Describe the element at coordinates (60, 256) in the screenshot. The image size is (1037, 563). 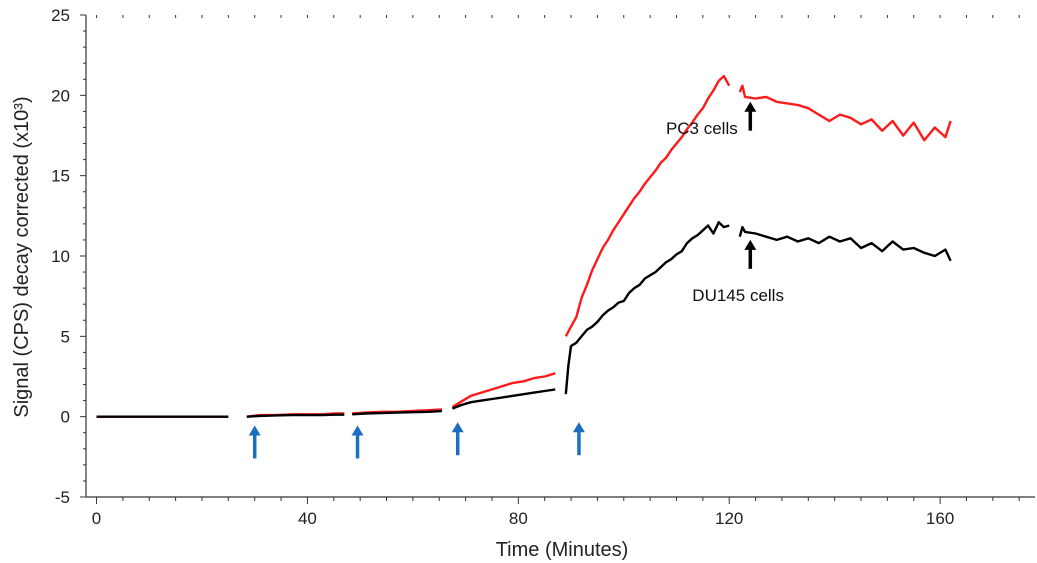
I see `y-tick-label: 10` at that location.